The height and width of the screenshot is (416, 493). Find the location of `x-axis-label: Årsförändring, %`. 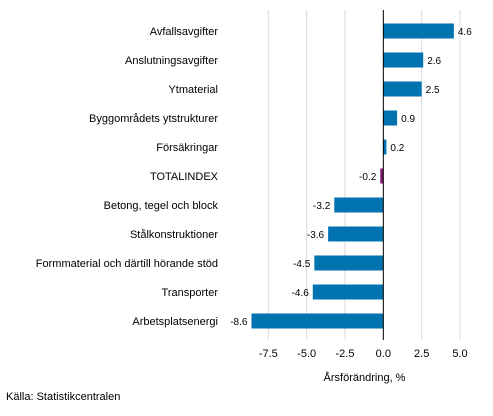

x-axis-label: Årsförändring, % is located at coordinates (365, 377).